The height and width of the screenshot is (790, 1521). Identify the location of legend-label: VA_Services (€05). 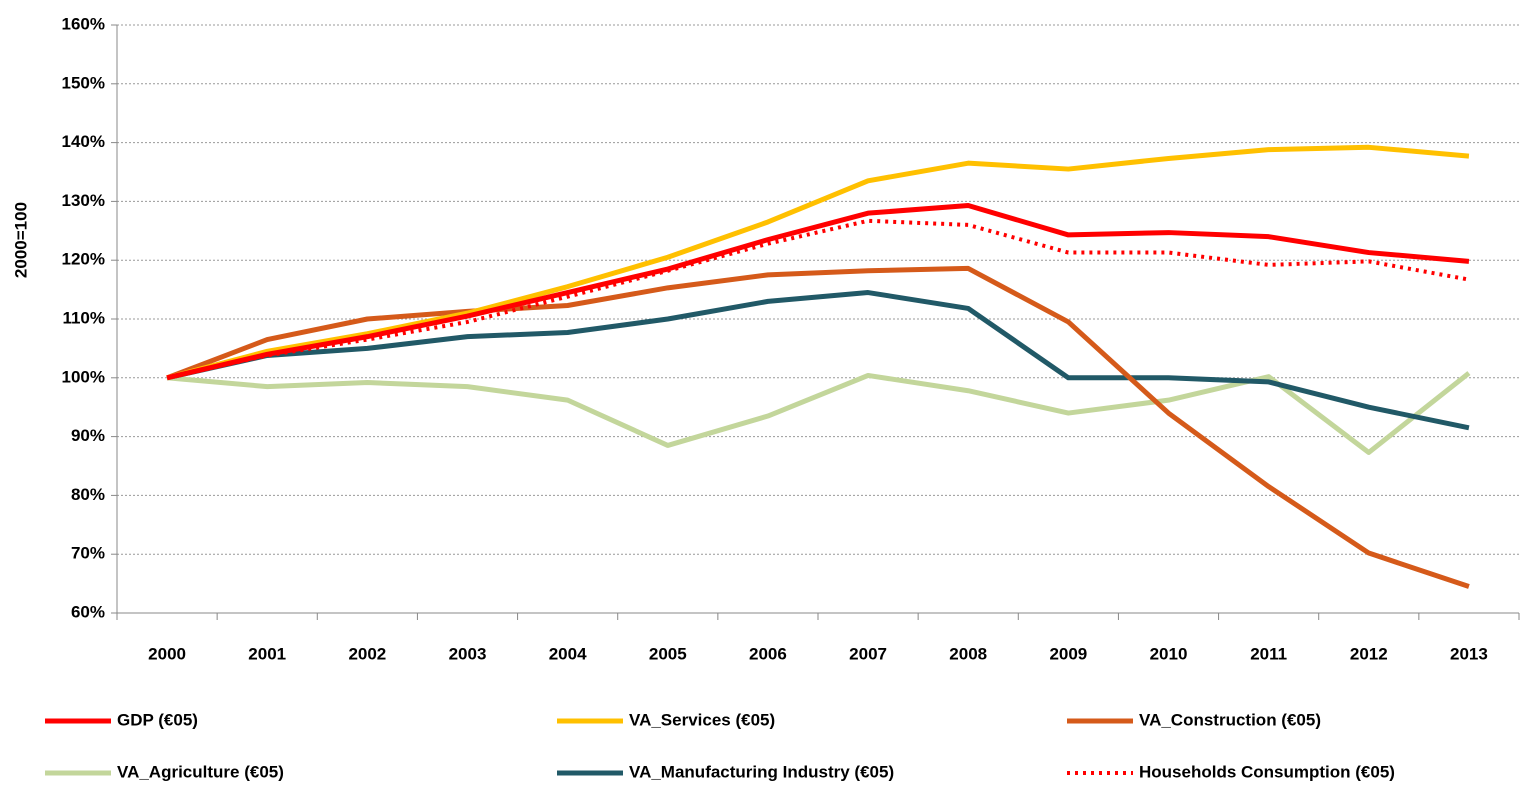
(702, 719).